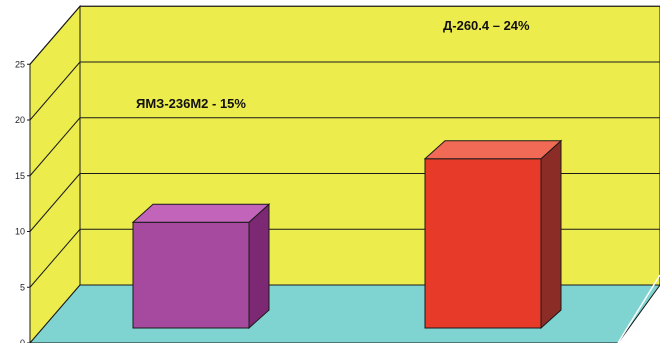  Describe the element at coordinates (22, 201) in the screenshot. I see `y-axis-tick-labels: 0 5 10 15 20 25` at that location.